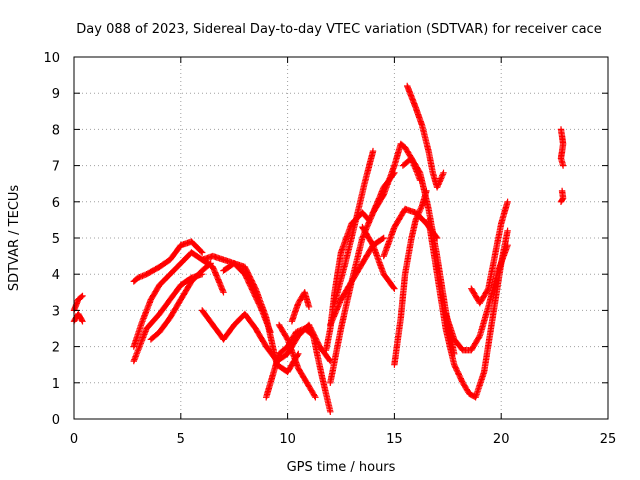  I want to click on series-trace-r, so click(396, 178).